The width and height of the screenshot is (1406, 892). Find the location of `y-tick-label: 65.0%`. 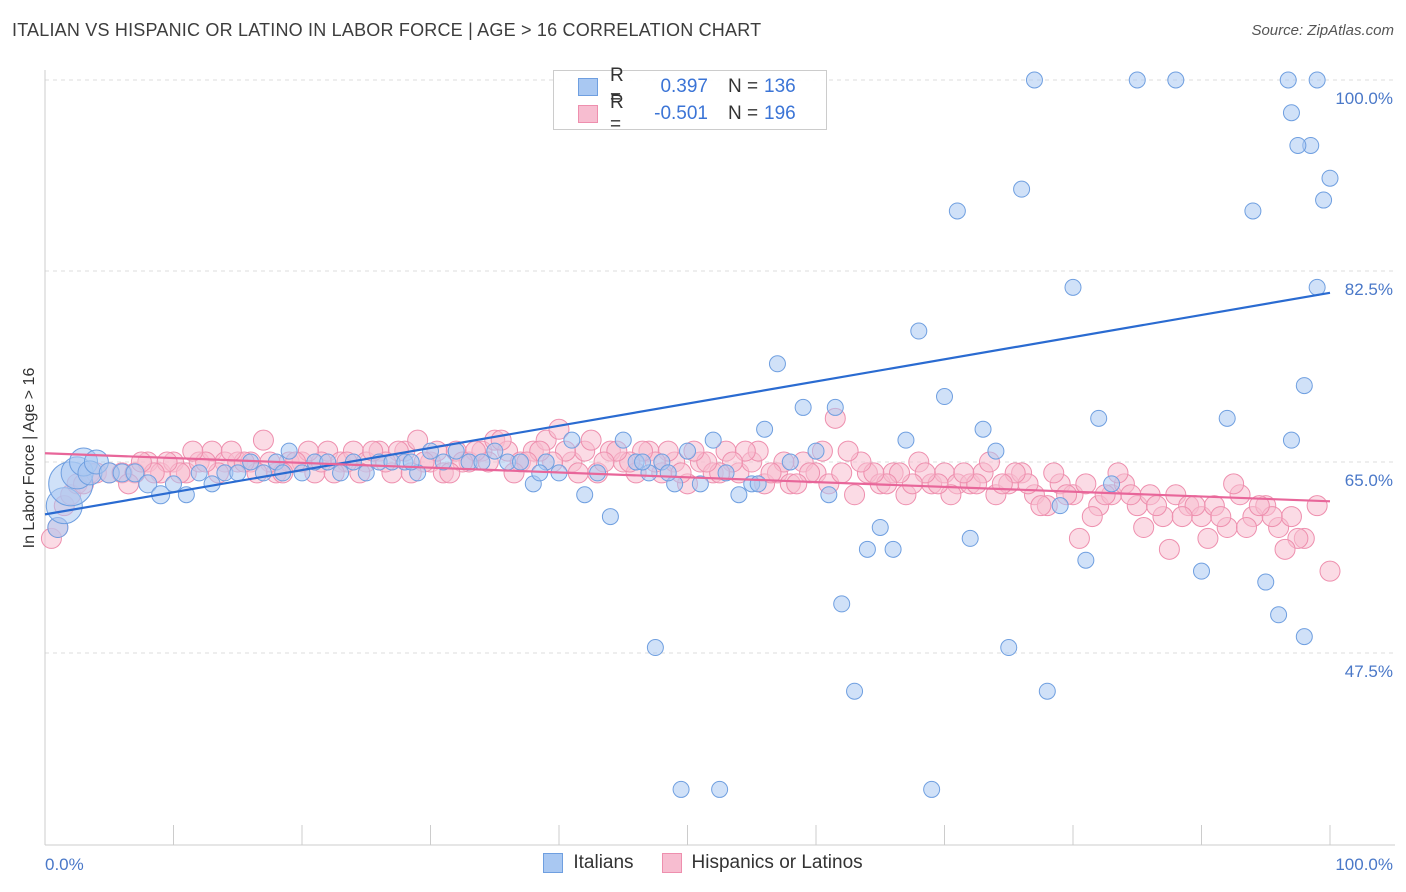

y-tick-label: 65.0% is located at coordinates (1369, 480).